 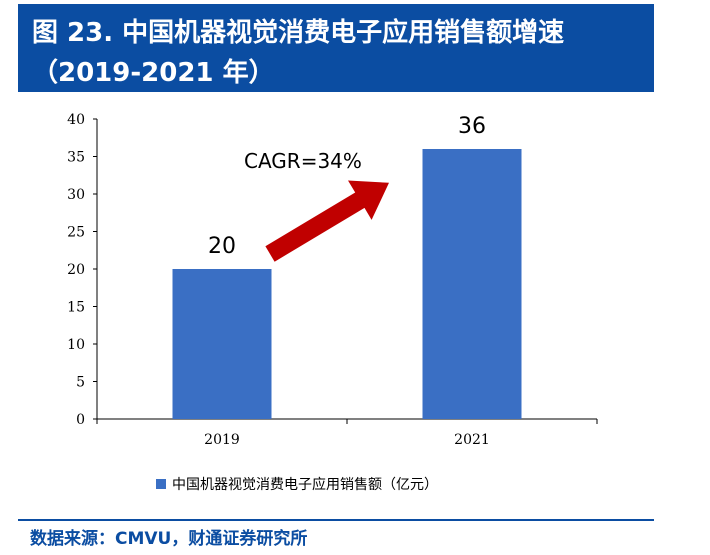 I want to click on x-tick-label: 2019, so click(x=222, y=440).